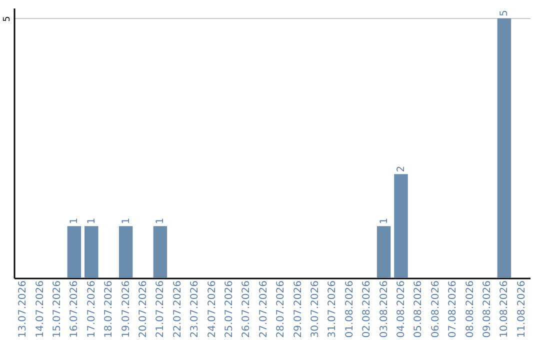 The height and width of the screenshot is (340, 540). I want to click on x-tick-label: 06.08.2026, so click(436, 309).